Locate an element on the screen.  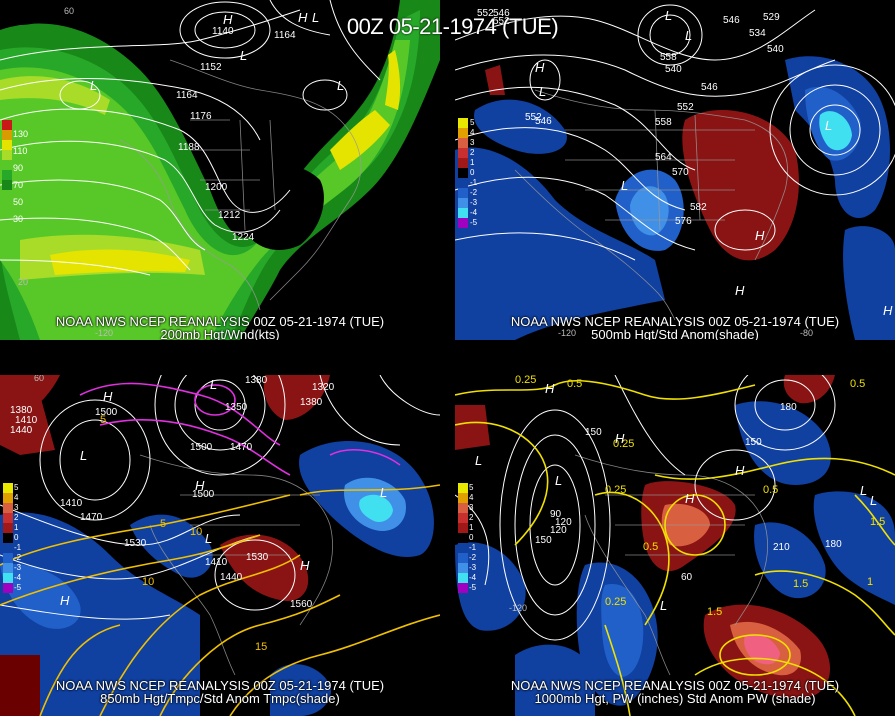
legend-labels-200mb: 130 110 90 70 50 30 is located at coordinates (21, 176).